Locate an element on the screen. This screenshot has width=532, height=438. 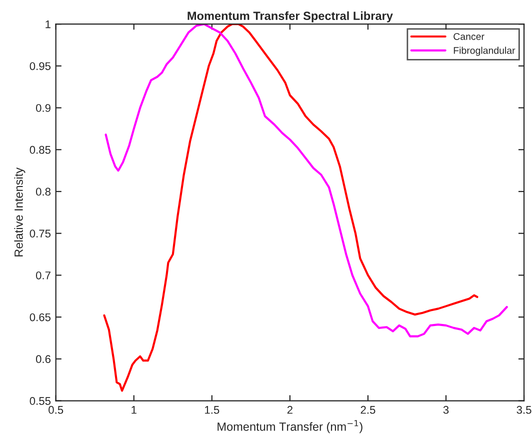
x-tick-label: 1 is located at coordinates (134, 410).